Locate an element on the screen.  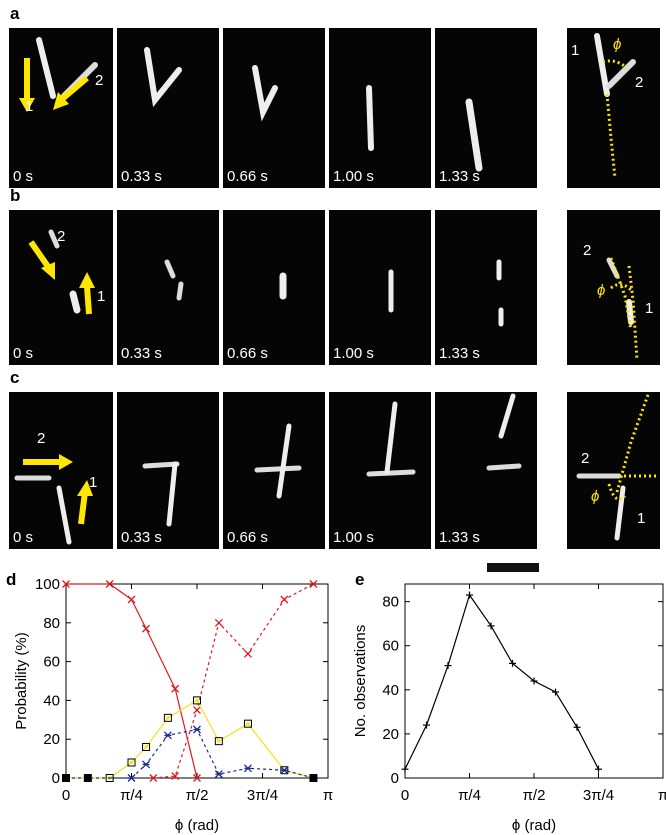
y-tick-label: 100 is located at coordinates (47, 584).